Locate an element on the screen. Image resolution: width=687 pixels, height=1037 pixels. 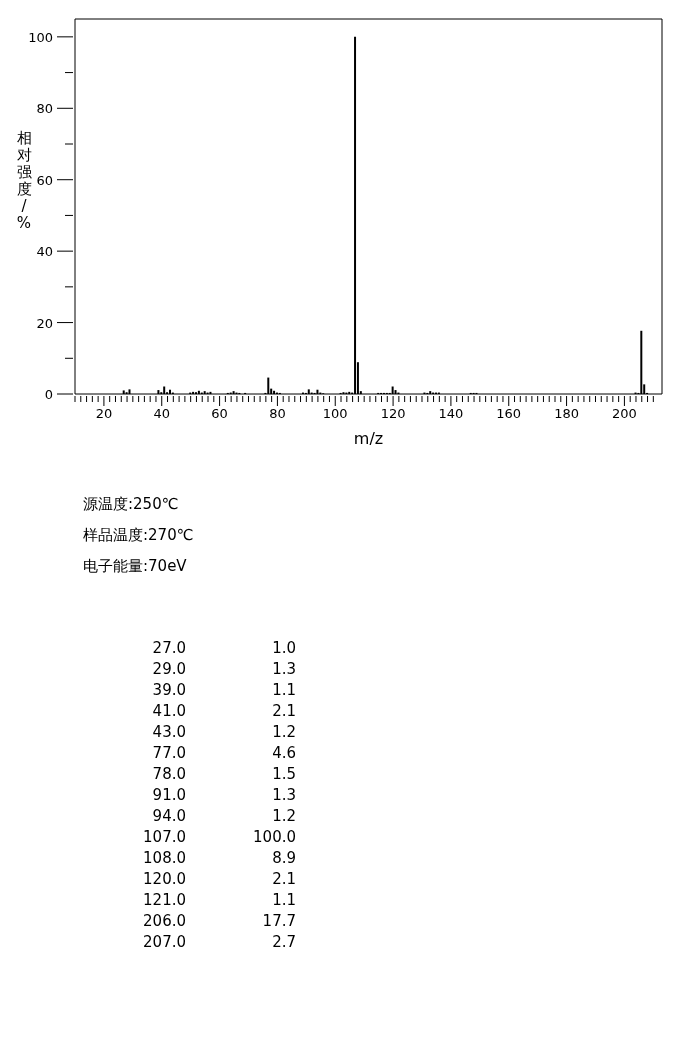
x-tick-label: 160 is located at coordinates (509, 413).